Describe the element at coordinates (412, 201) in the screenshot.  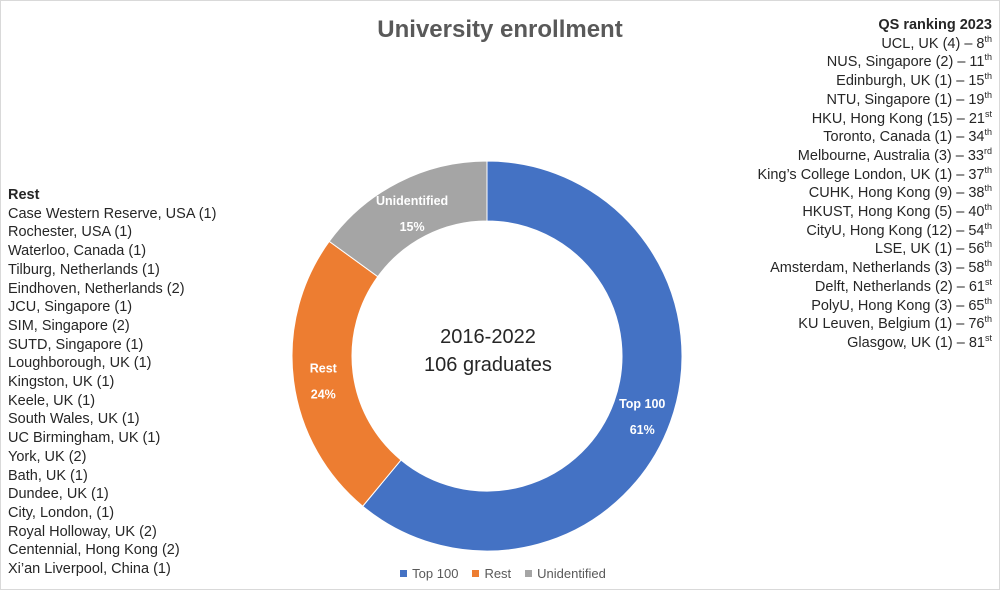
I see `slice-name-label: Unidentified` at that location.